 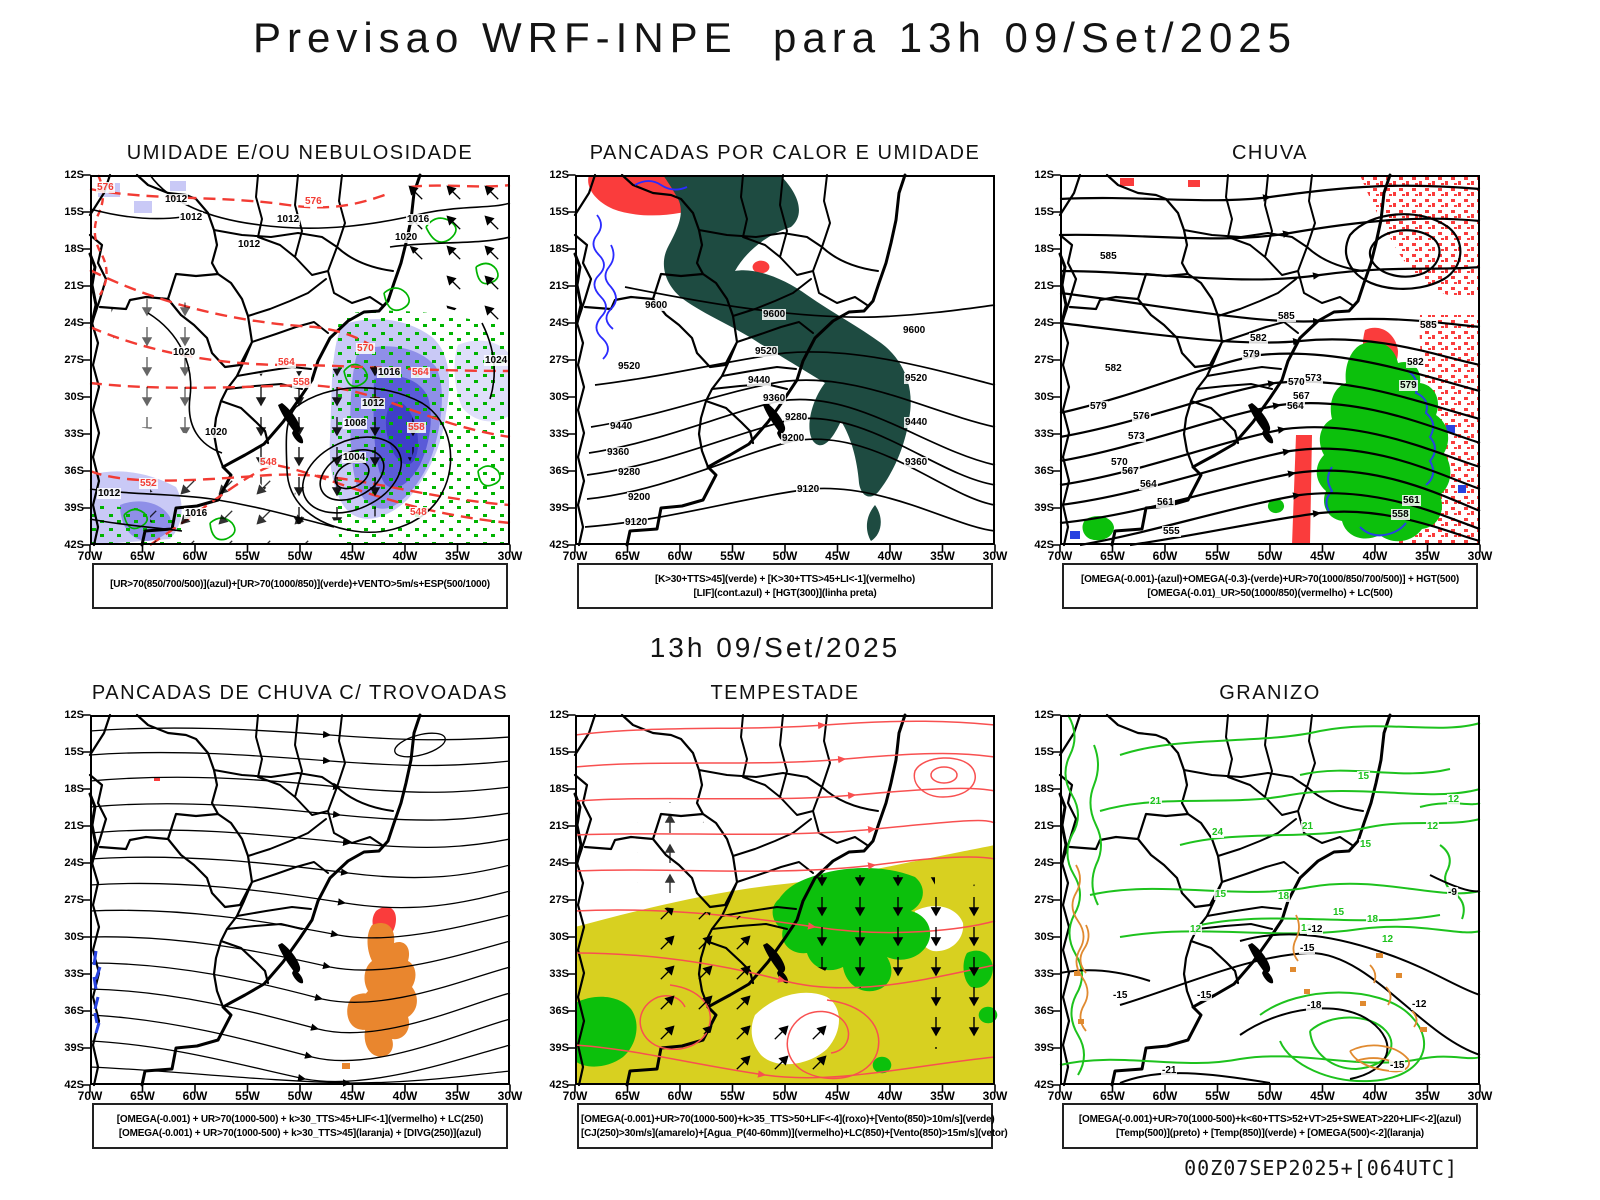 I want to click on map-pancadas-trovoadas, so click(x=296, y=903).